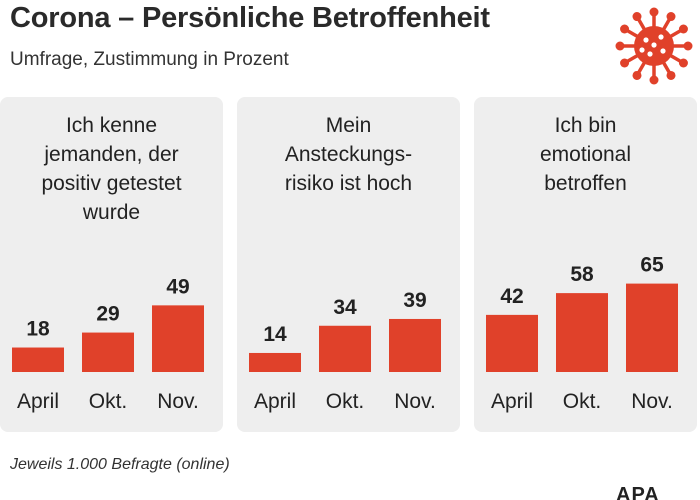 The width and height of the screenshot is (700, 500). What do you see at coordinates (582, 274) in the screenshot?
I see `bar-value-label: 58` at bounding box center [582, 274].